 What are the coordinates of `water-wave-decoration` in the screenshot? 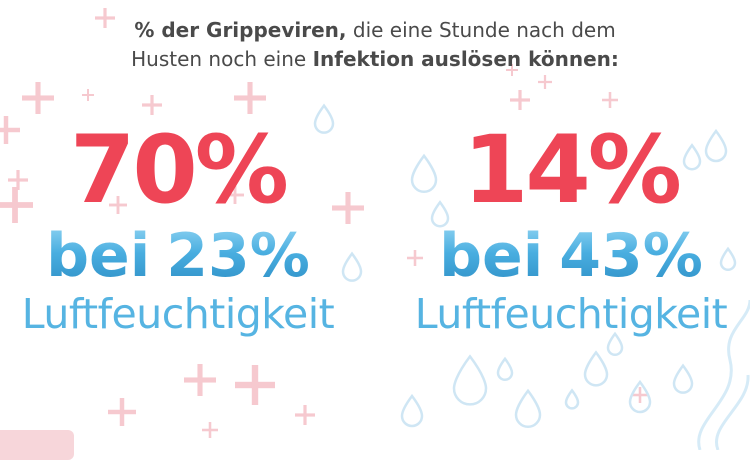 It's located at (723, 374).